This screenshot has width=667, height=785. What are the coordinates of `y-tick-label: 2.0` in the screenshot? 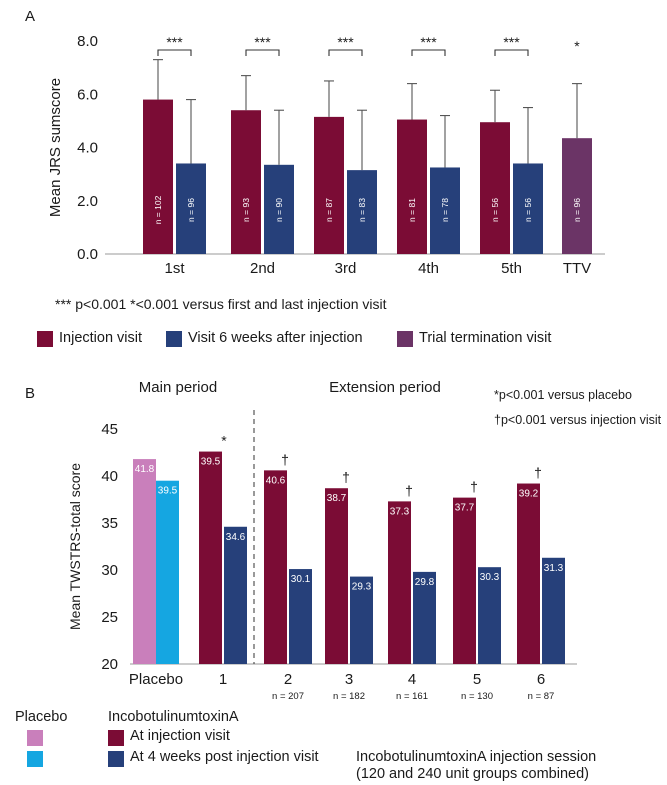 It's located at (87, 201).